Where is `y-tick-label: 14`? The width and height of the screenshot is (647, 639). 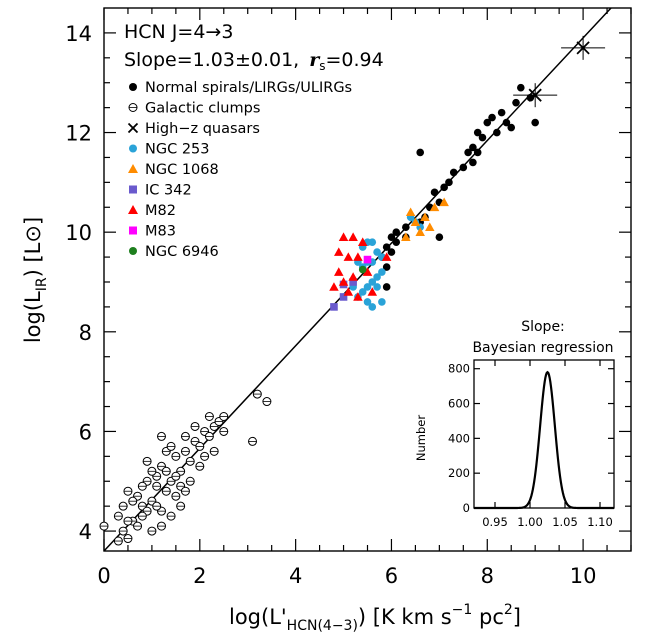 y-tick-label: 14 is located at coordinates (78, 34).